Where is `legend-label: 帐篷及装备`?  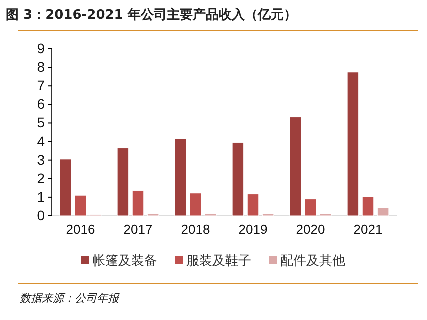
legend-label: 帐篷及装备 is located at coordinates (125, 261).